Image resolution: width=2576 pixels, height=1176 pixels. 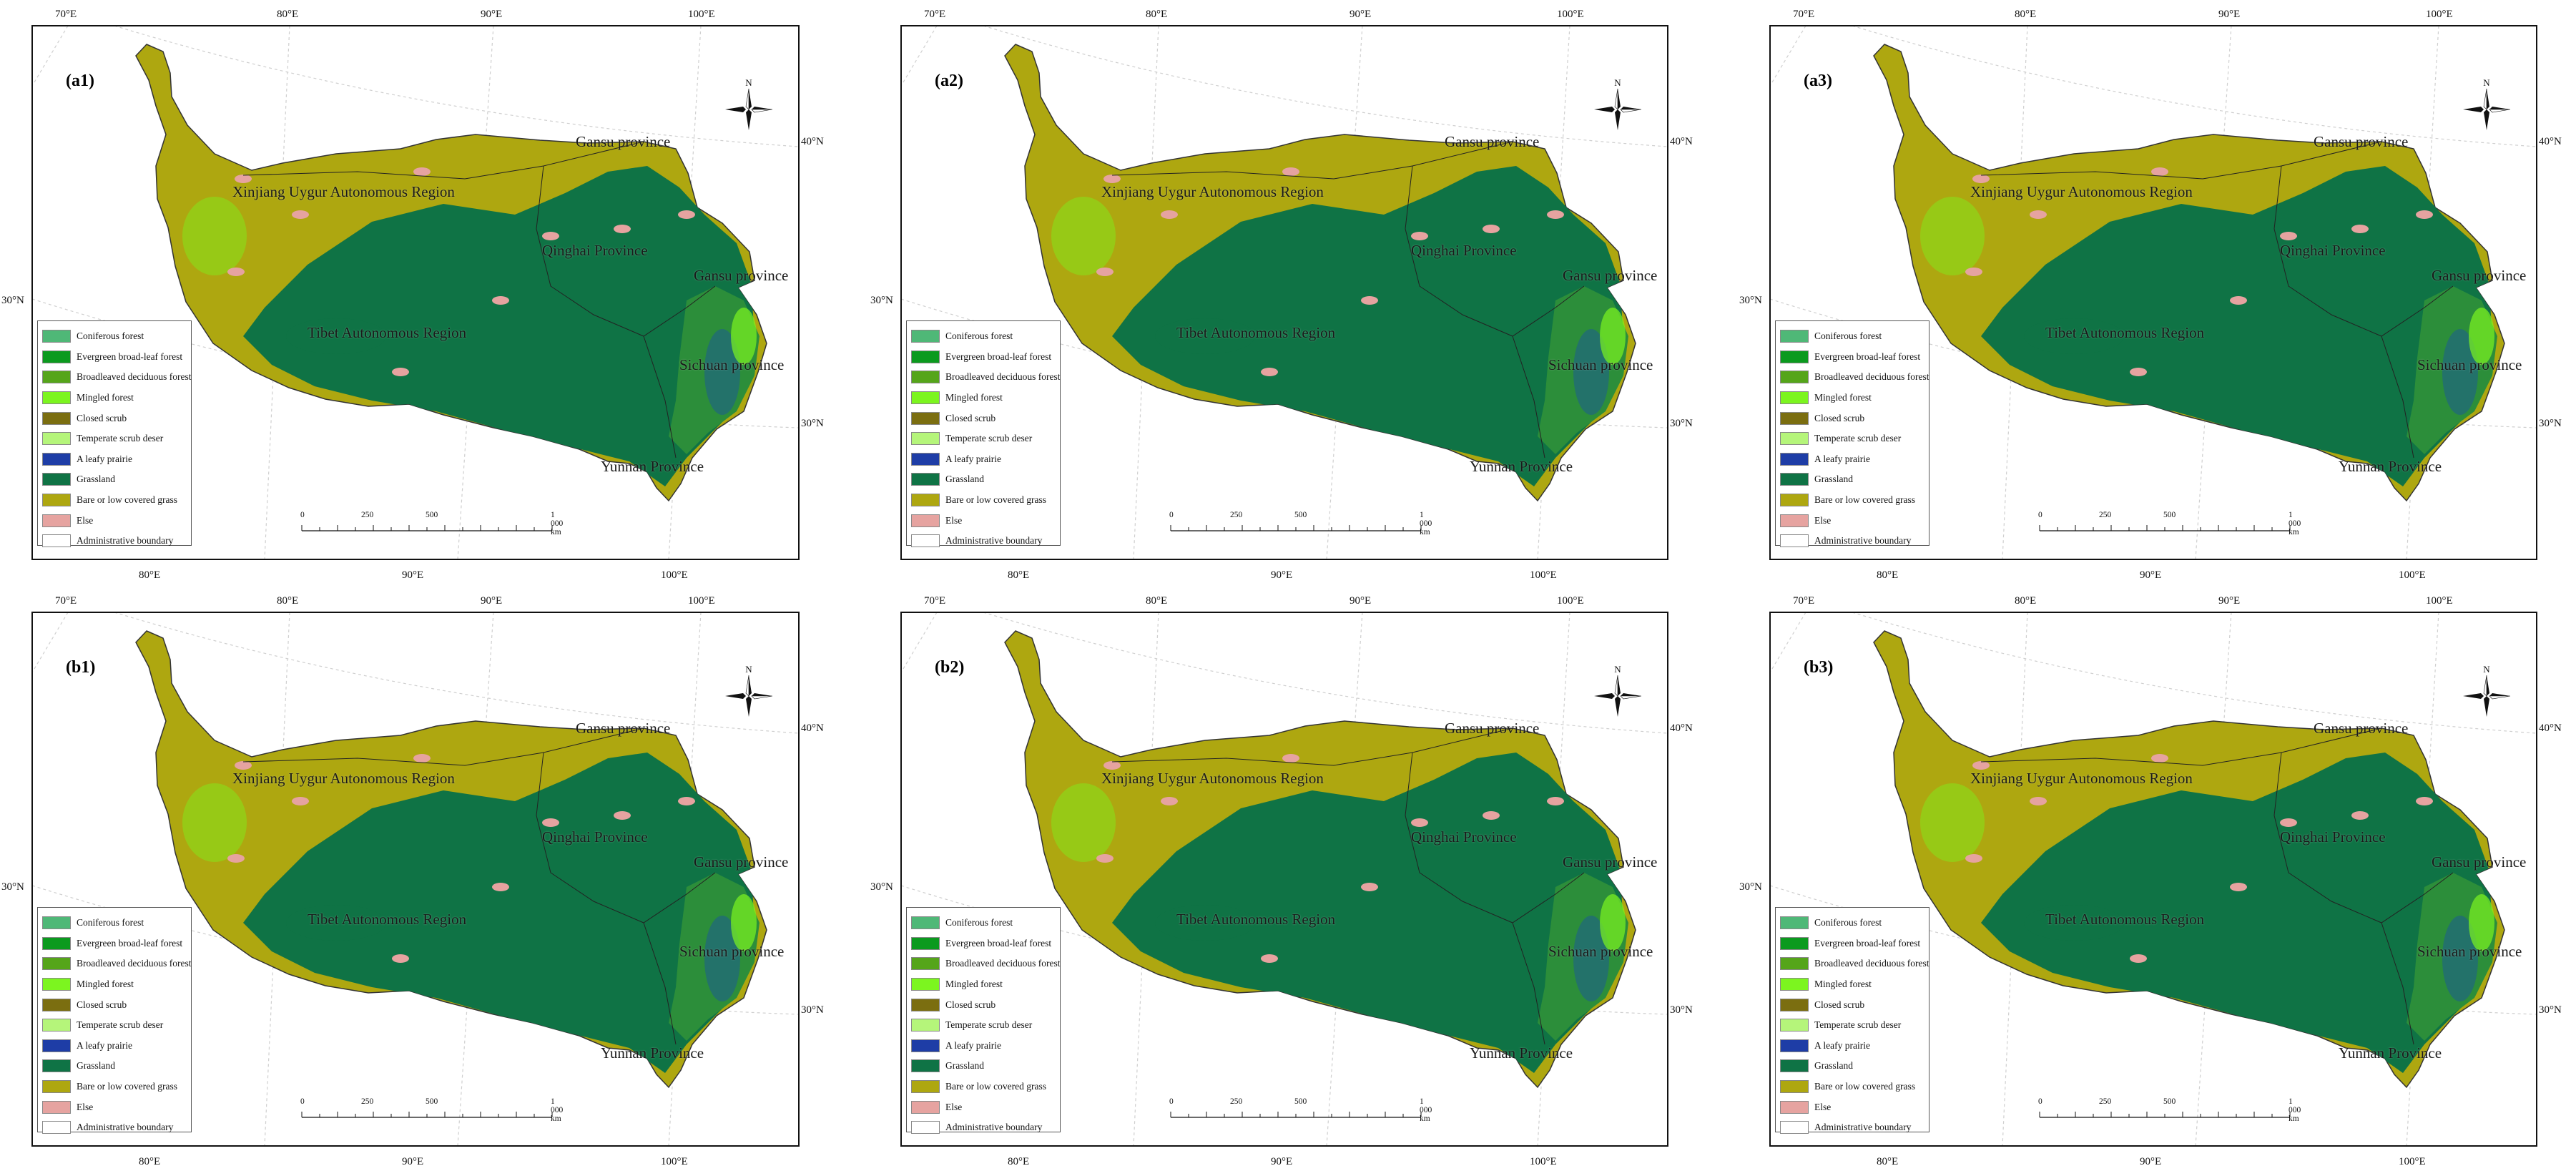 I want to click on legend-item: Closed scrub, so click(x=115, y=1004).